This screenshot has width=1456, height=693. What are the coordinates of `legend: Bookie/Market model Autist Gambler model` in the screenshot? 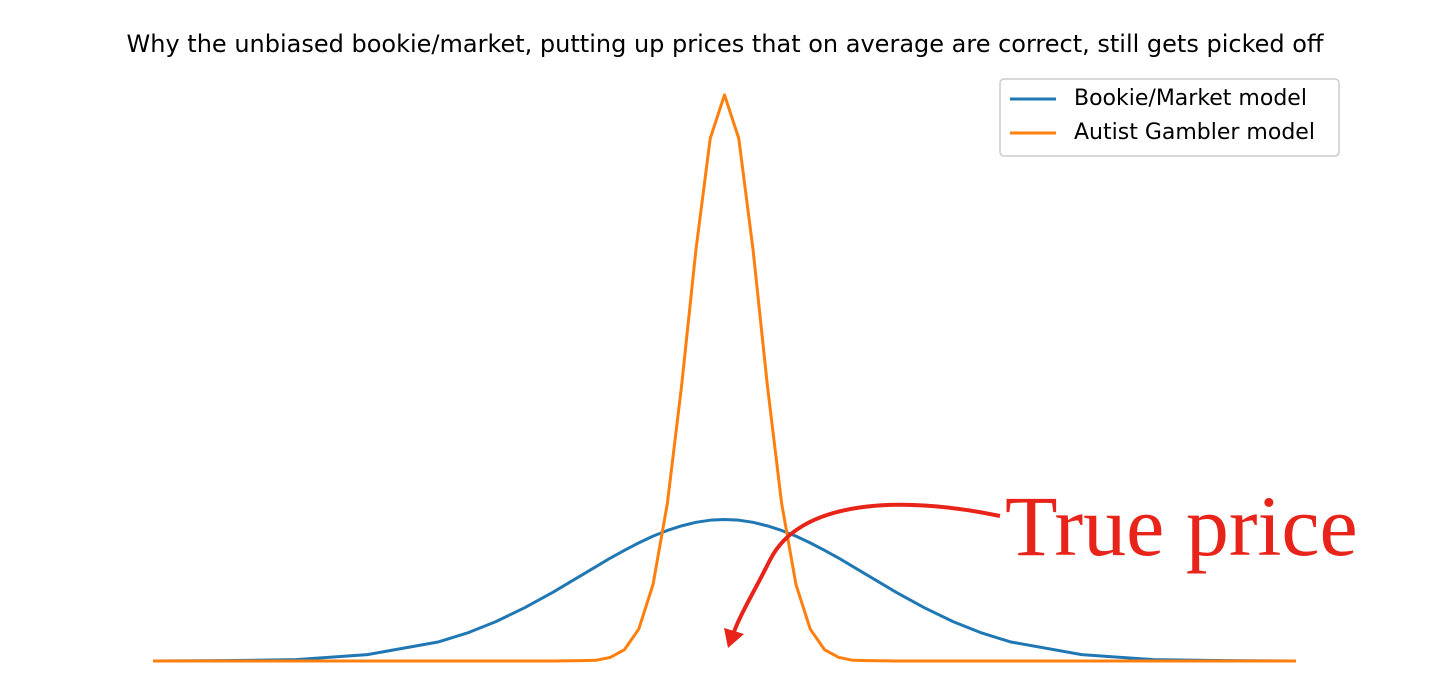 It's located at (1169, 117).